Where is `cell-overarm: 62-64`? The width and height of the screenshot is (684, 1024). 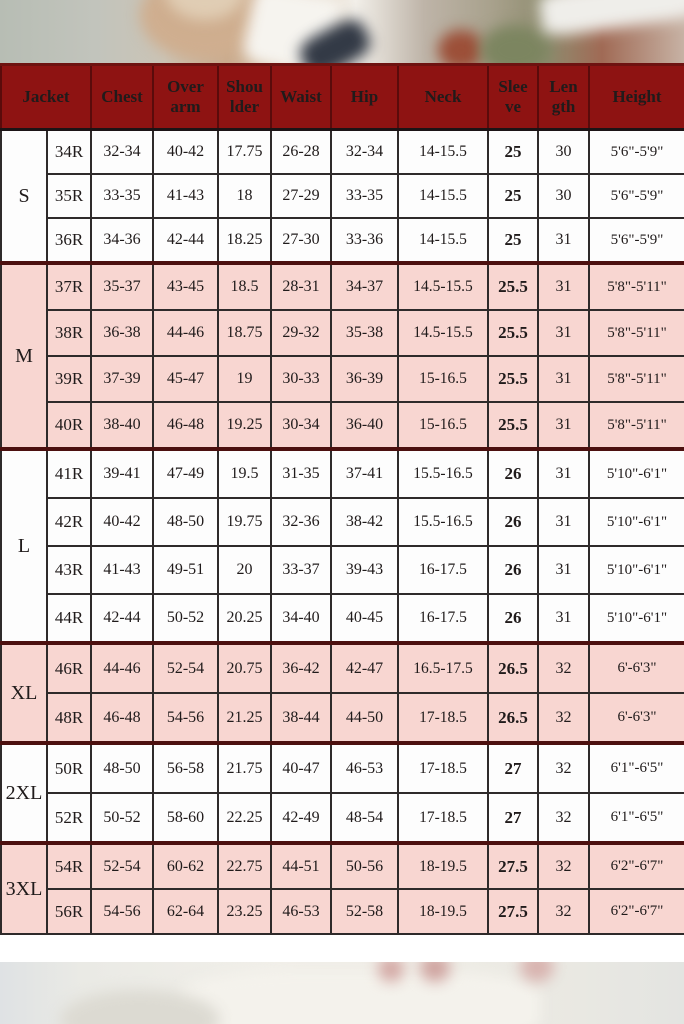
cell-overarm: 62-64 is located at coordinates (185, 911).